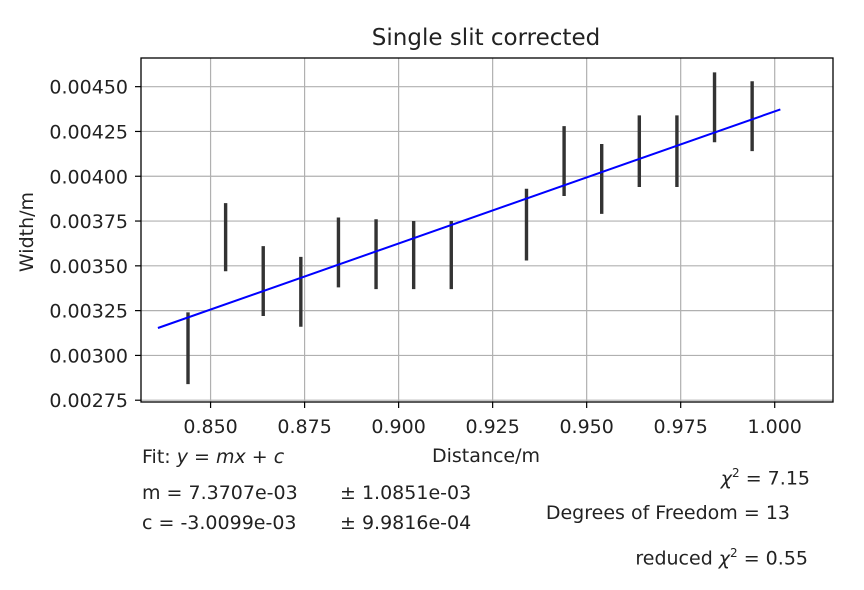  What do you see at coordinates (88, 132) in the screenshot?
I see `y-tick-label: 0.00425` at bounding box center [88, 132].